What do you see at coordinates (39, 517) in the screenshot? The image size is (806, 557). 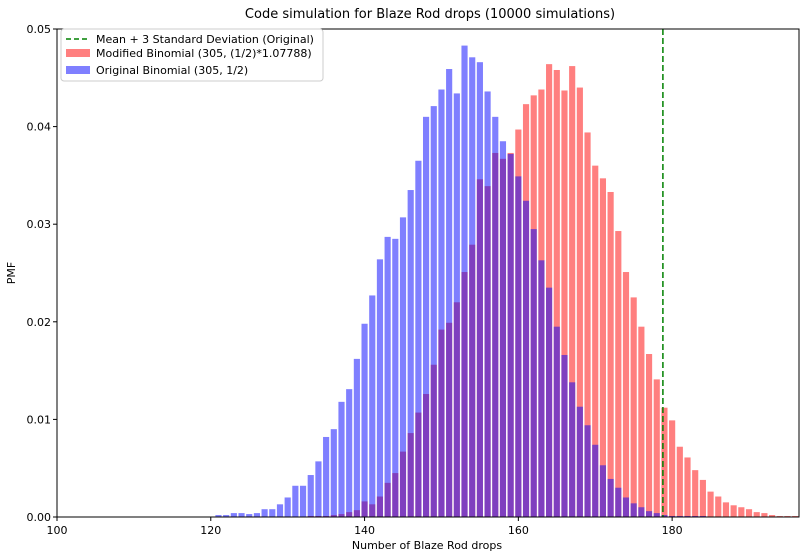 I see `y-tick-label: 0.00` at bounding box center [39, 517].